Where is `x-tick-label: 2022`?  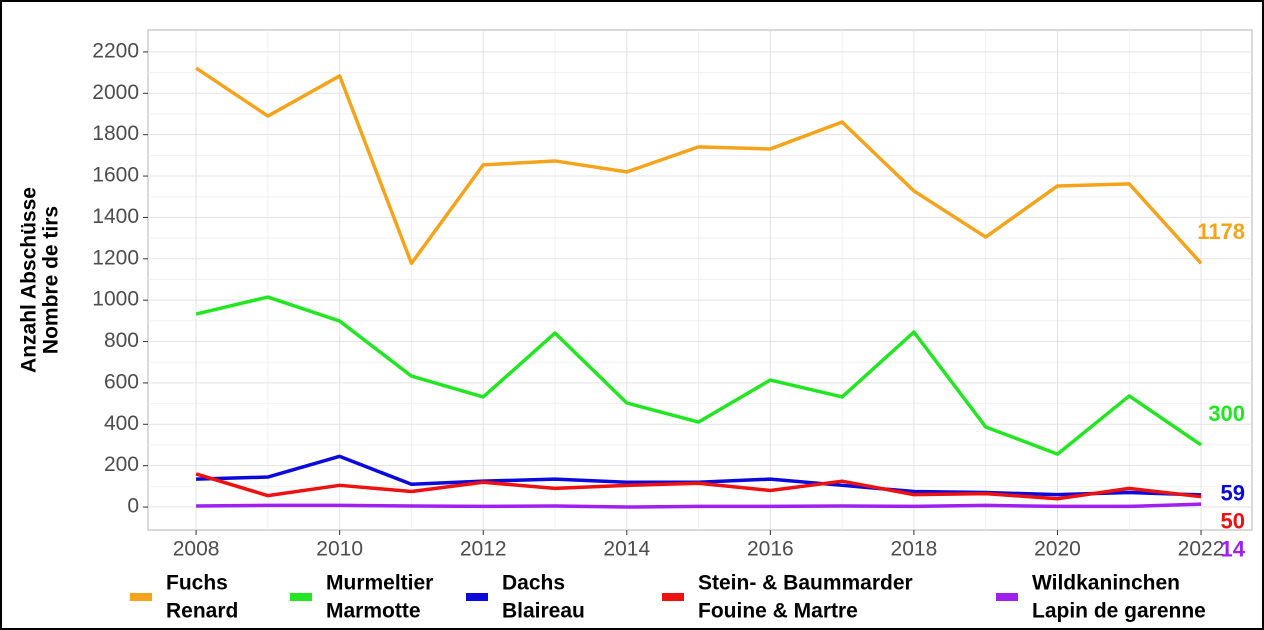 x-tick-label: 2022 is located at coordinates (1201, 549).